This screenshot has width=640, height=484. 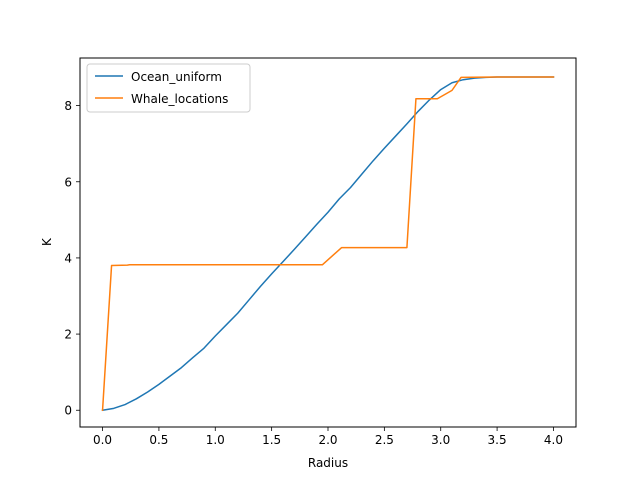 I want to click on legend-box, so click(x=168, y=88).